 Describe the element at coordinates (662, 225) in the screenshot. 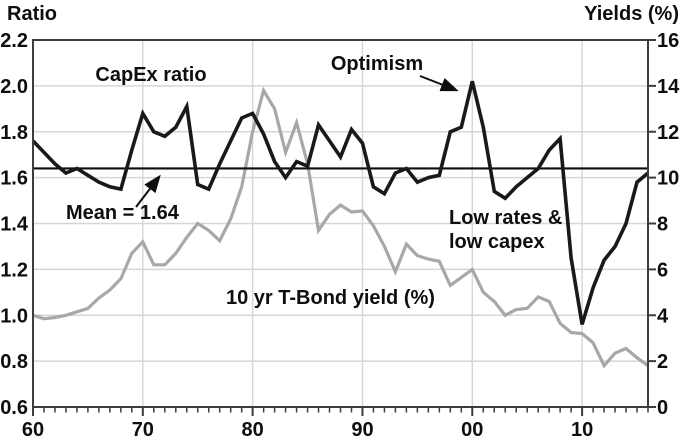

I see `right-tick-label: 8` at that location.